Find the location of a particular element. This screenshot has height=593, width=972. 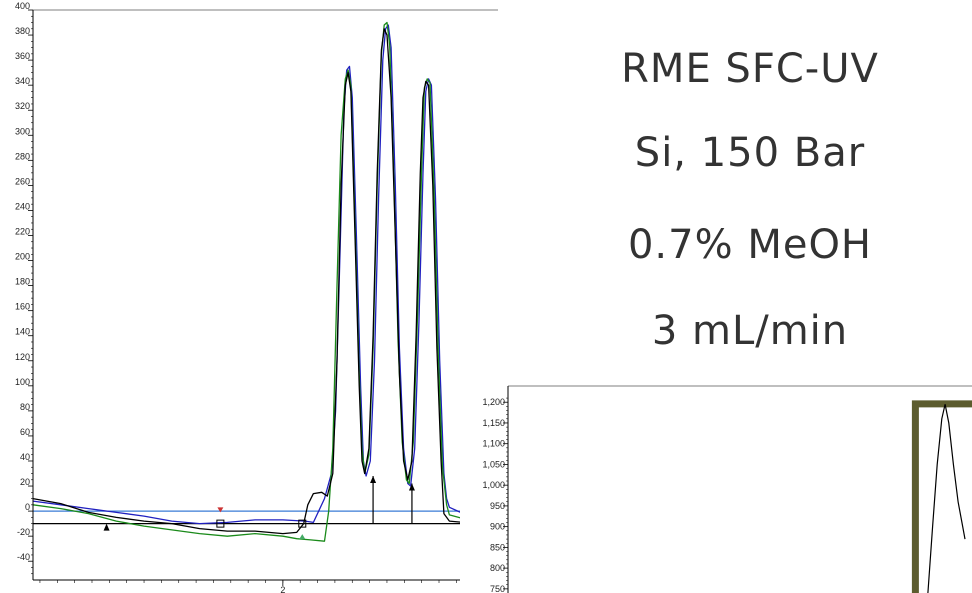

caption-column: Si, 150 Bar is located at coordinates (750, 153).